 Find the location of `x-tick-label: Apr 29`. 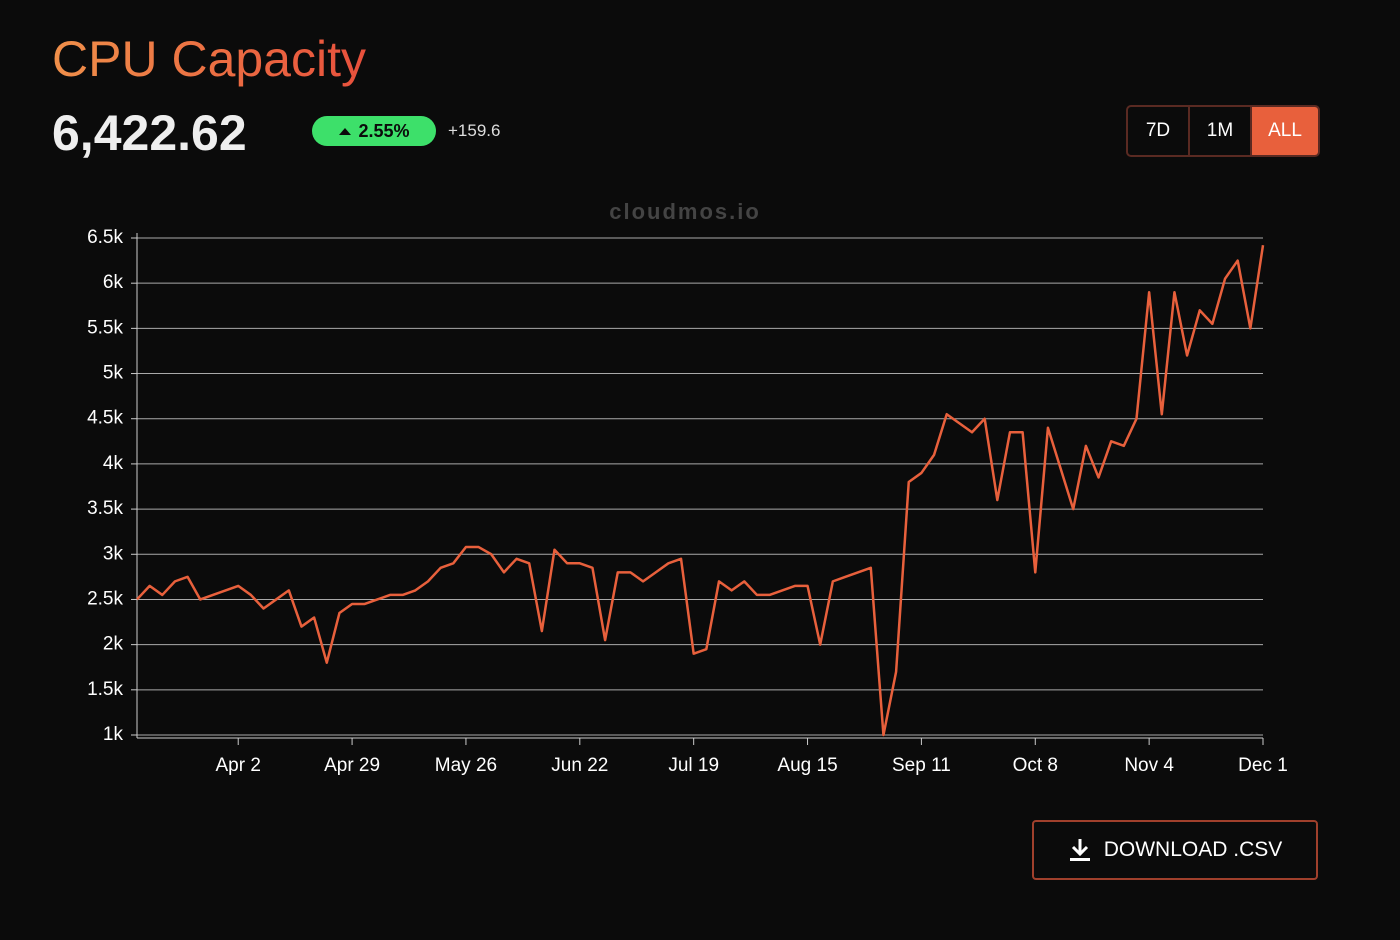

x-tick-label: Apr 29 is located at coordinates (352, 765).